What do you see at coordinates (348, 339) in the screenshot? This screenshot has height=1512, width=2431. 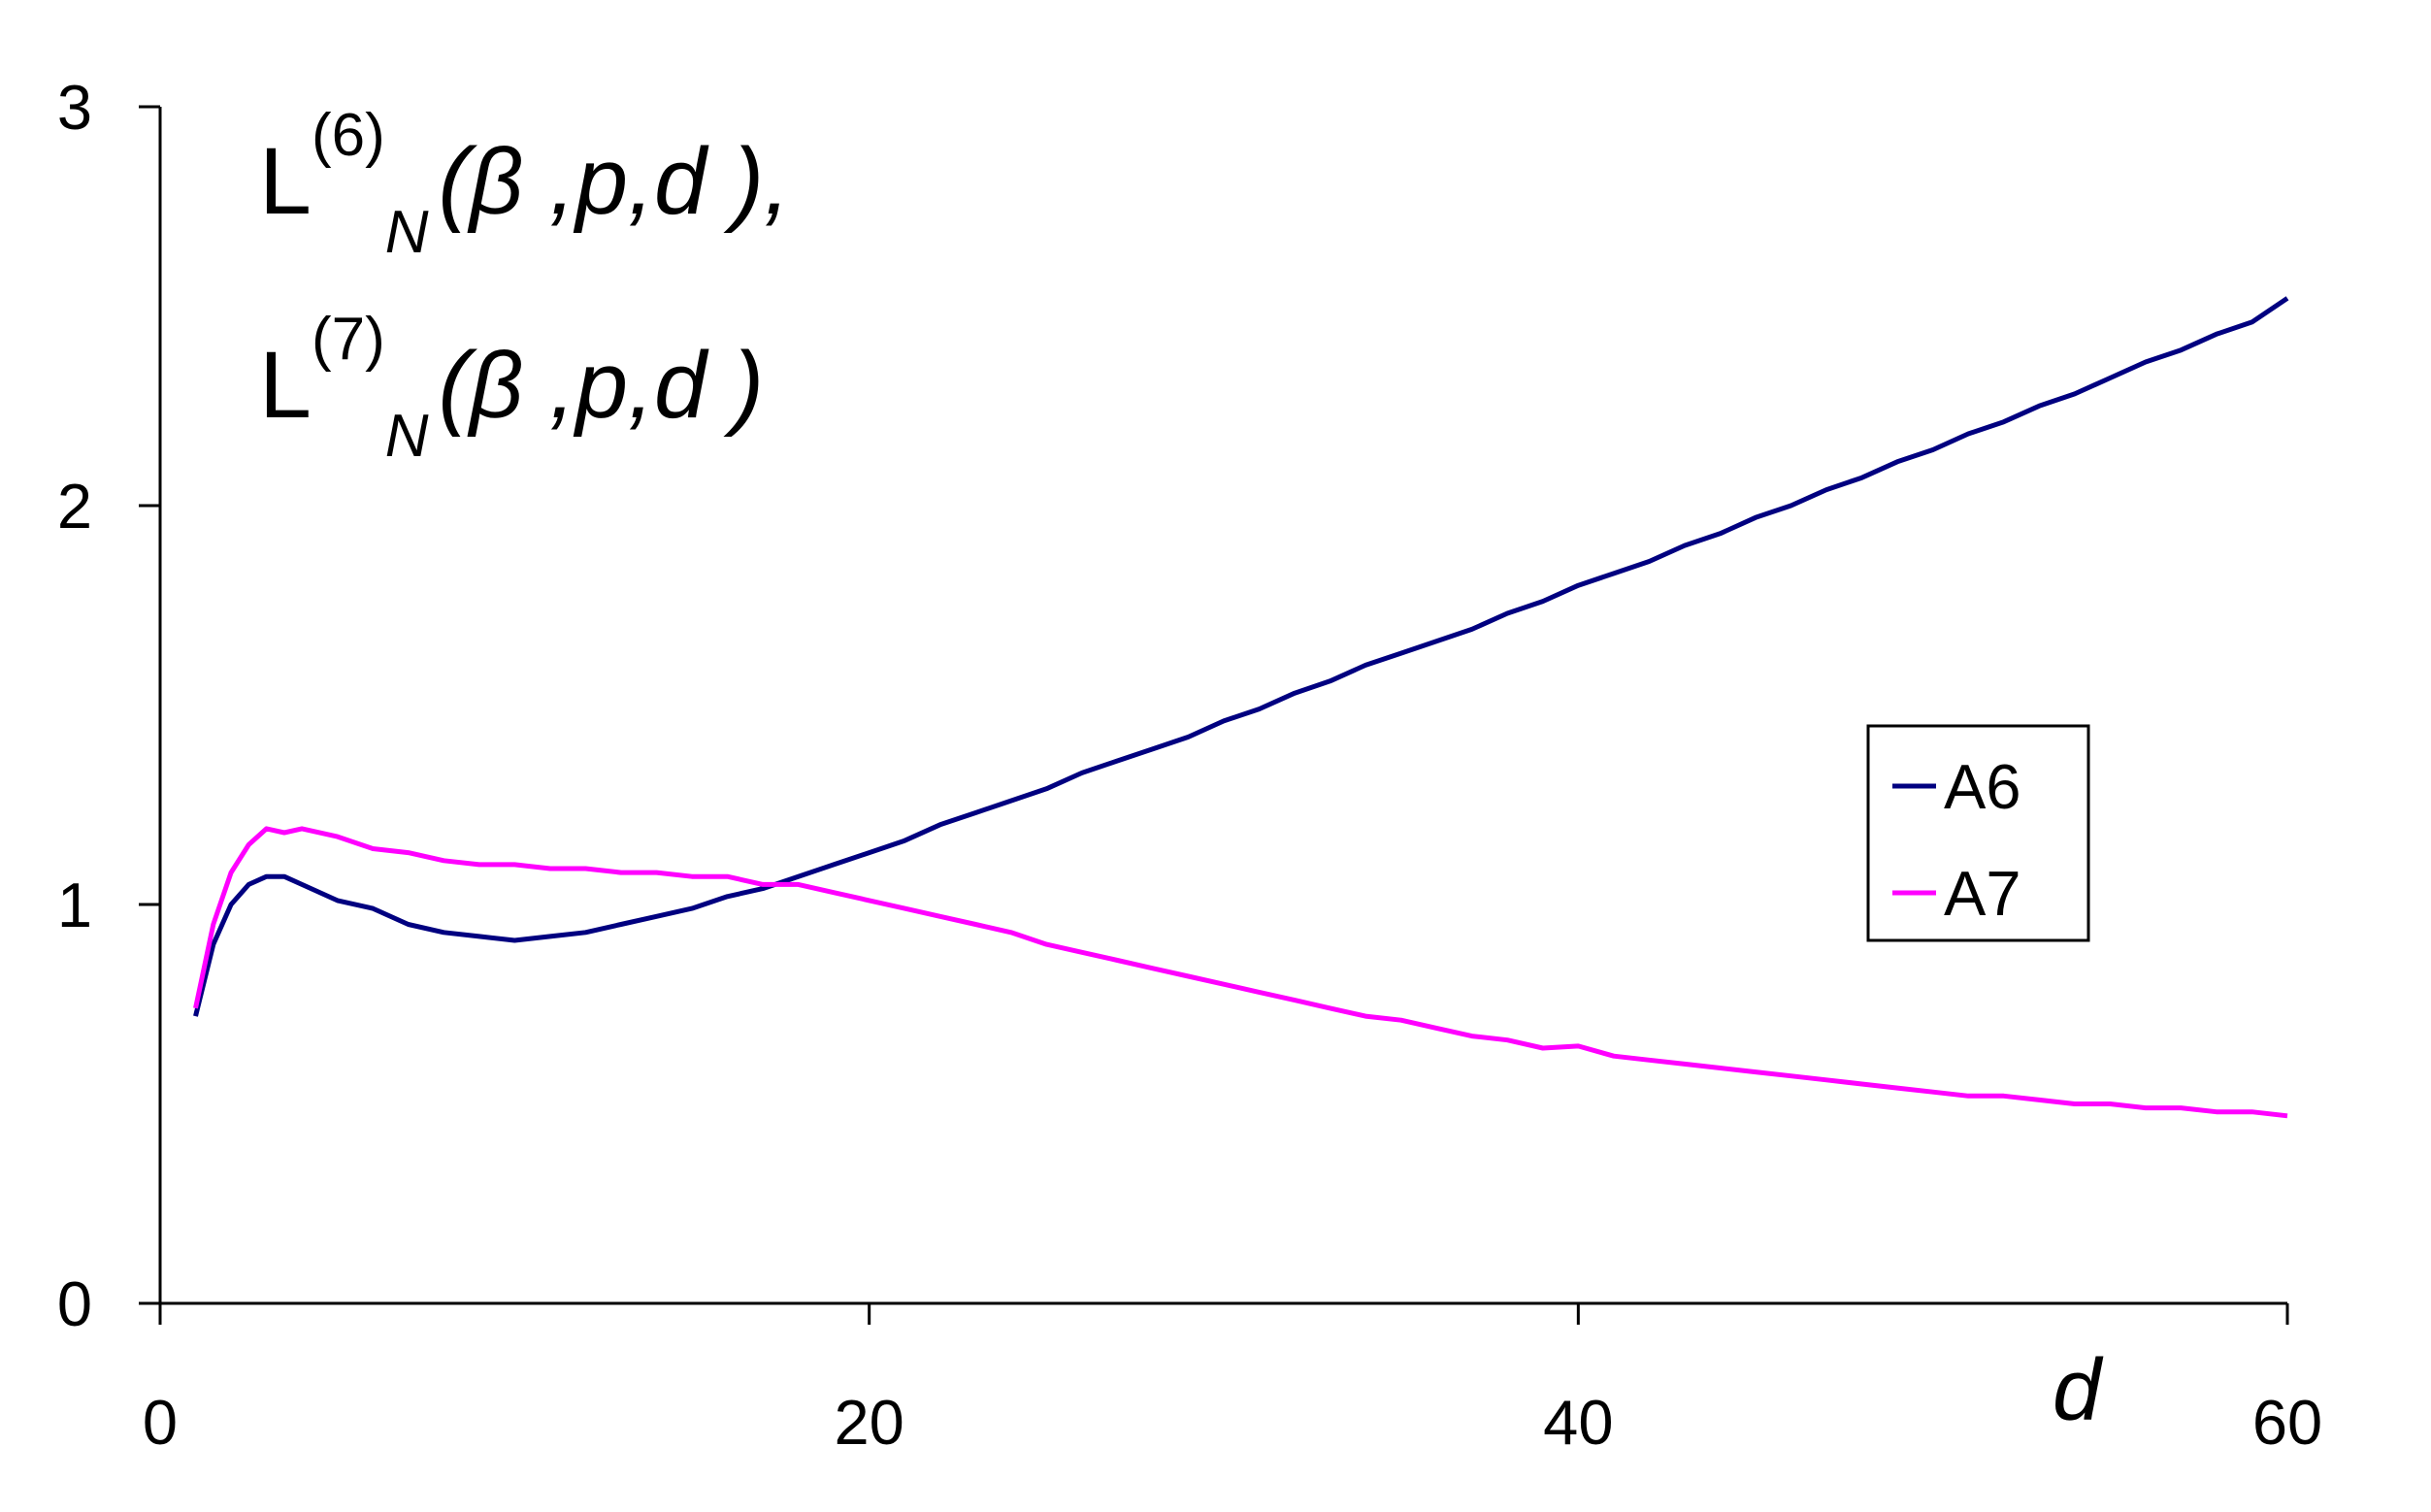 I see `title-sup: (7)` at bounding box center [348, 339].